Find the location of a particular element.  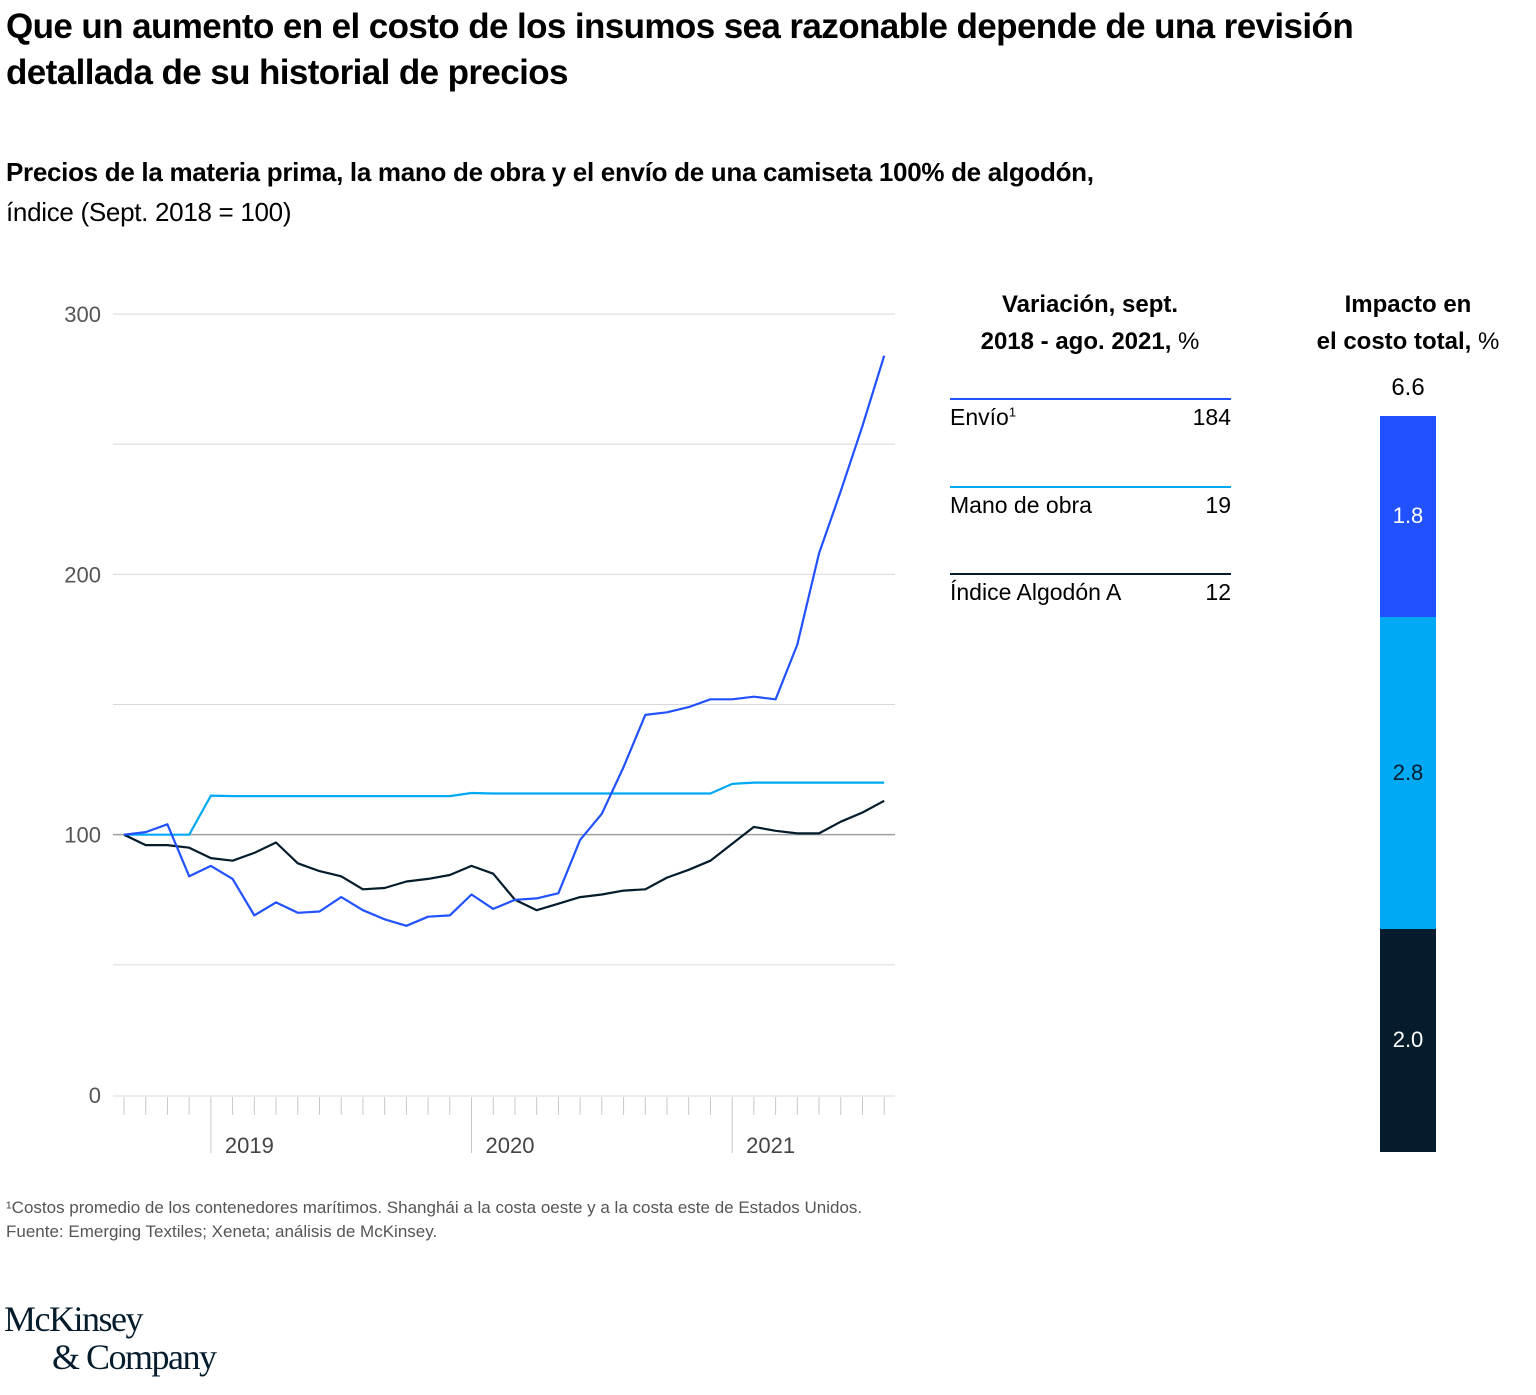

stack-segment-label: 1.8 is located at coordinates (1408, 516).